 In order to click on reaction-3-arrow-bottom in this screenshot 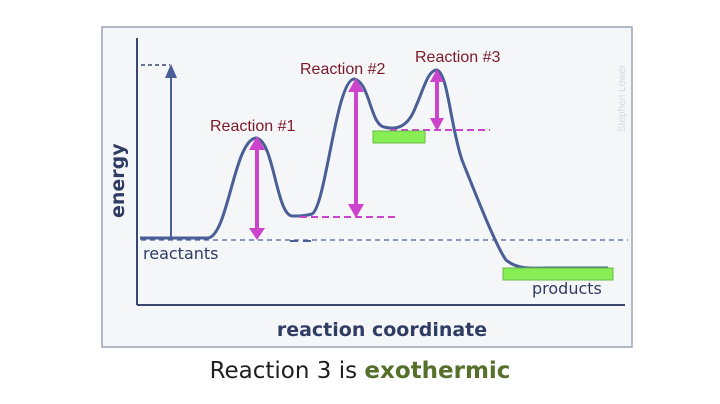, I will do `click(437, 124)`.